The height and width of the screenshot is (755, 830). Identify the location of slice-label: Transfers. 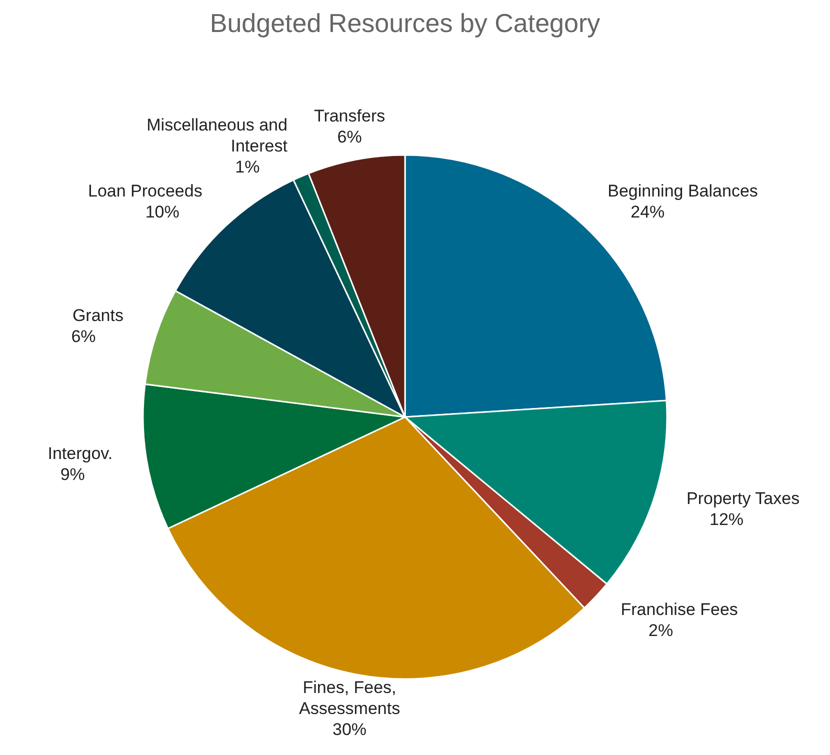
(350, 116).